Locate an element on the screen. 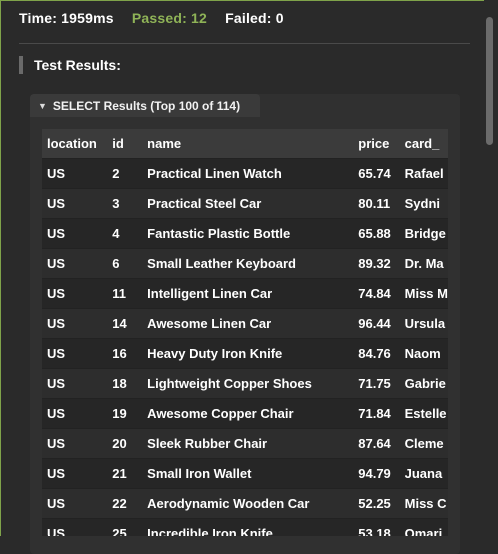  cell-price: 65.74 is located at coordinates (376, 173).